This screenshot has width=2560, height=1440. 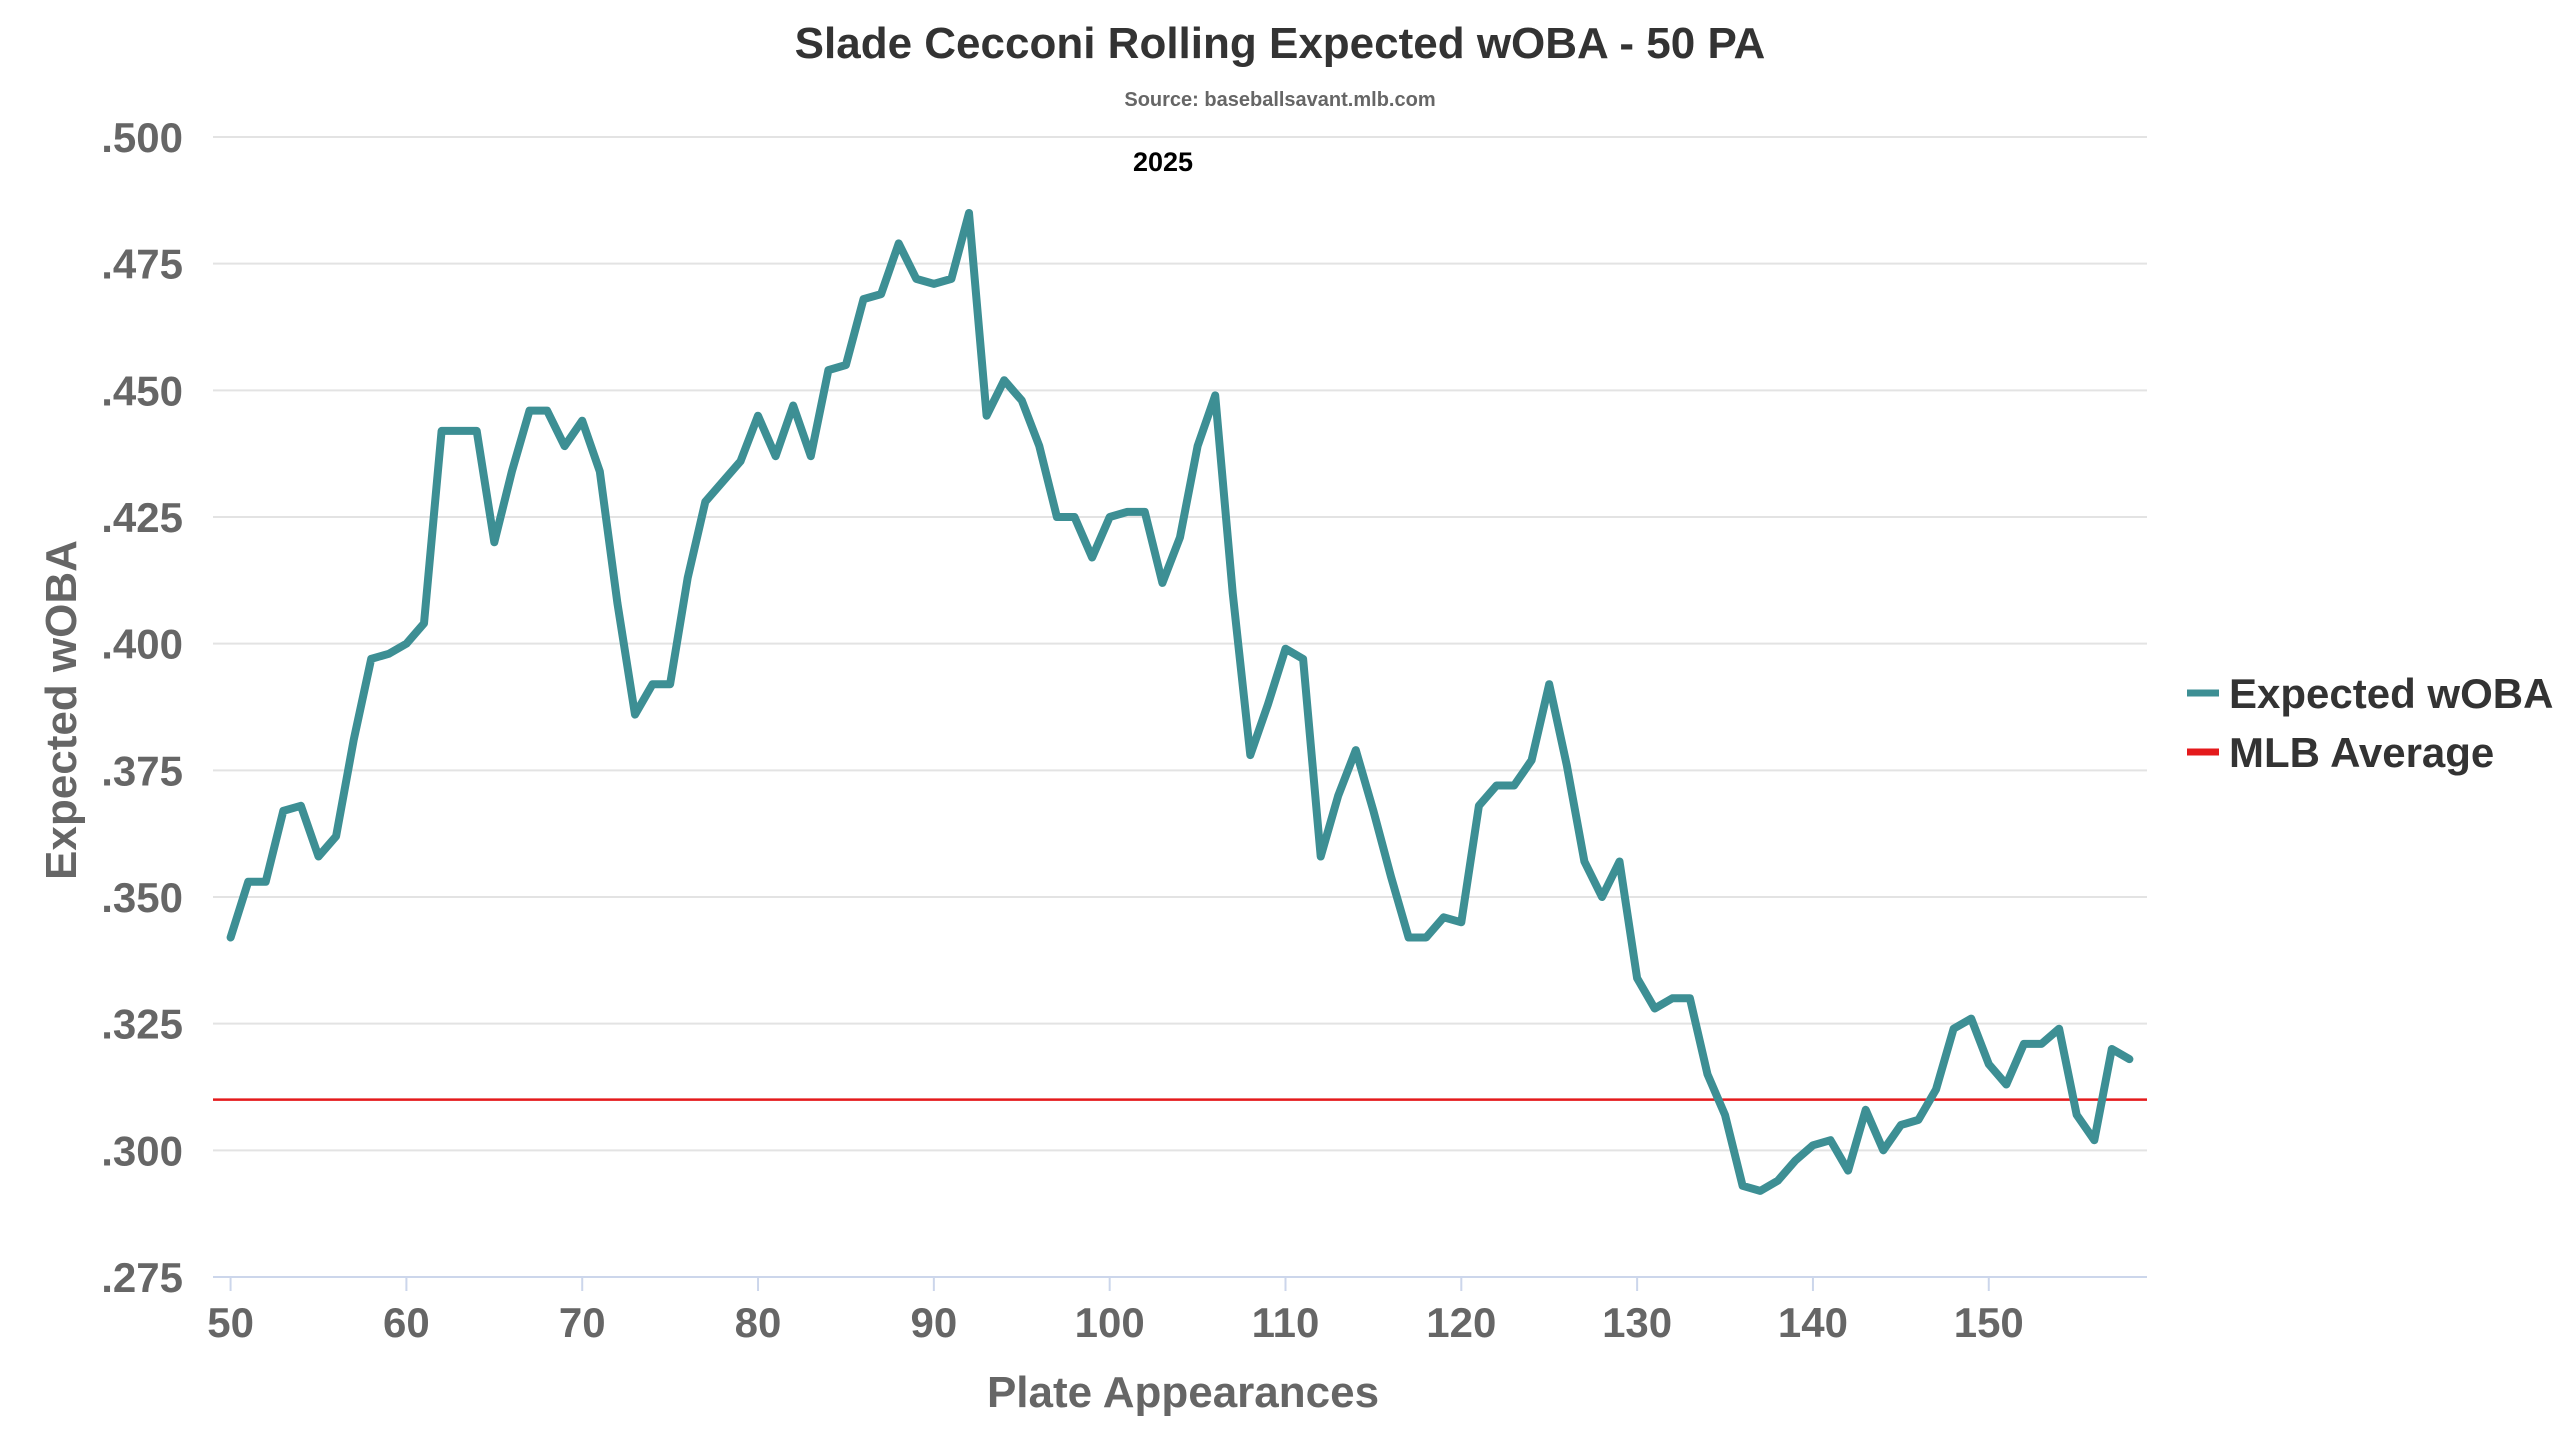 What do you see at coordinates (758, 1322) in the screenshot?
I see `x-tick-label: 80` at bounding box center [758, 1322].